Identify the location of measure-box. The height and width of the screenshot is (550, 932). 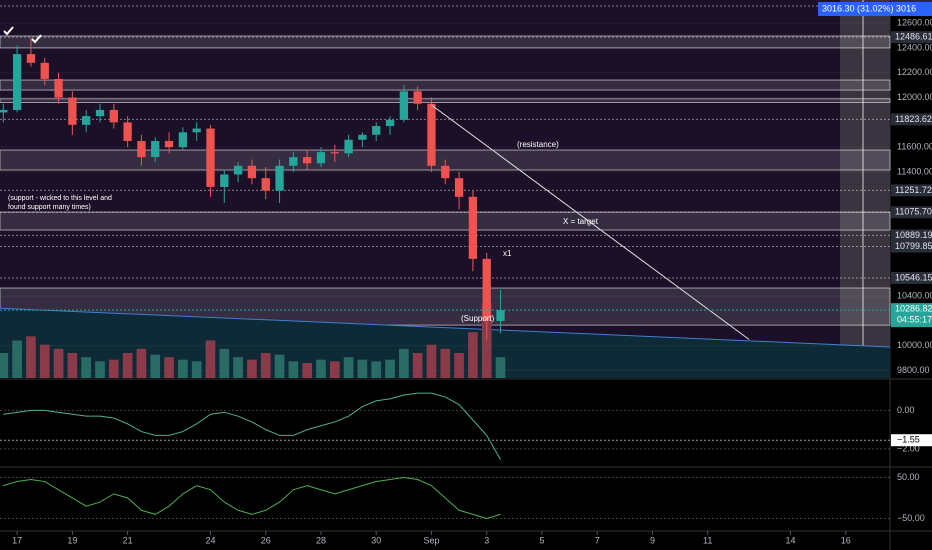
(875, 9).